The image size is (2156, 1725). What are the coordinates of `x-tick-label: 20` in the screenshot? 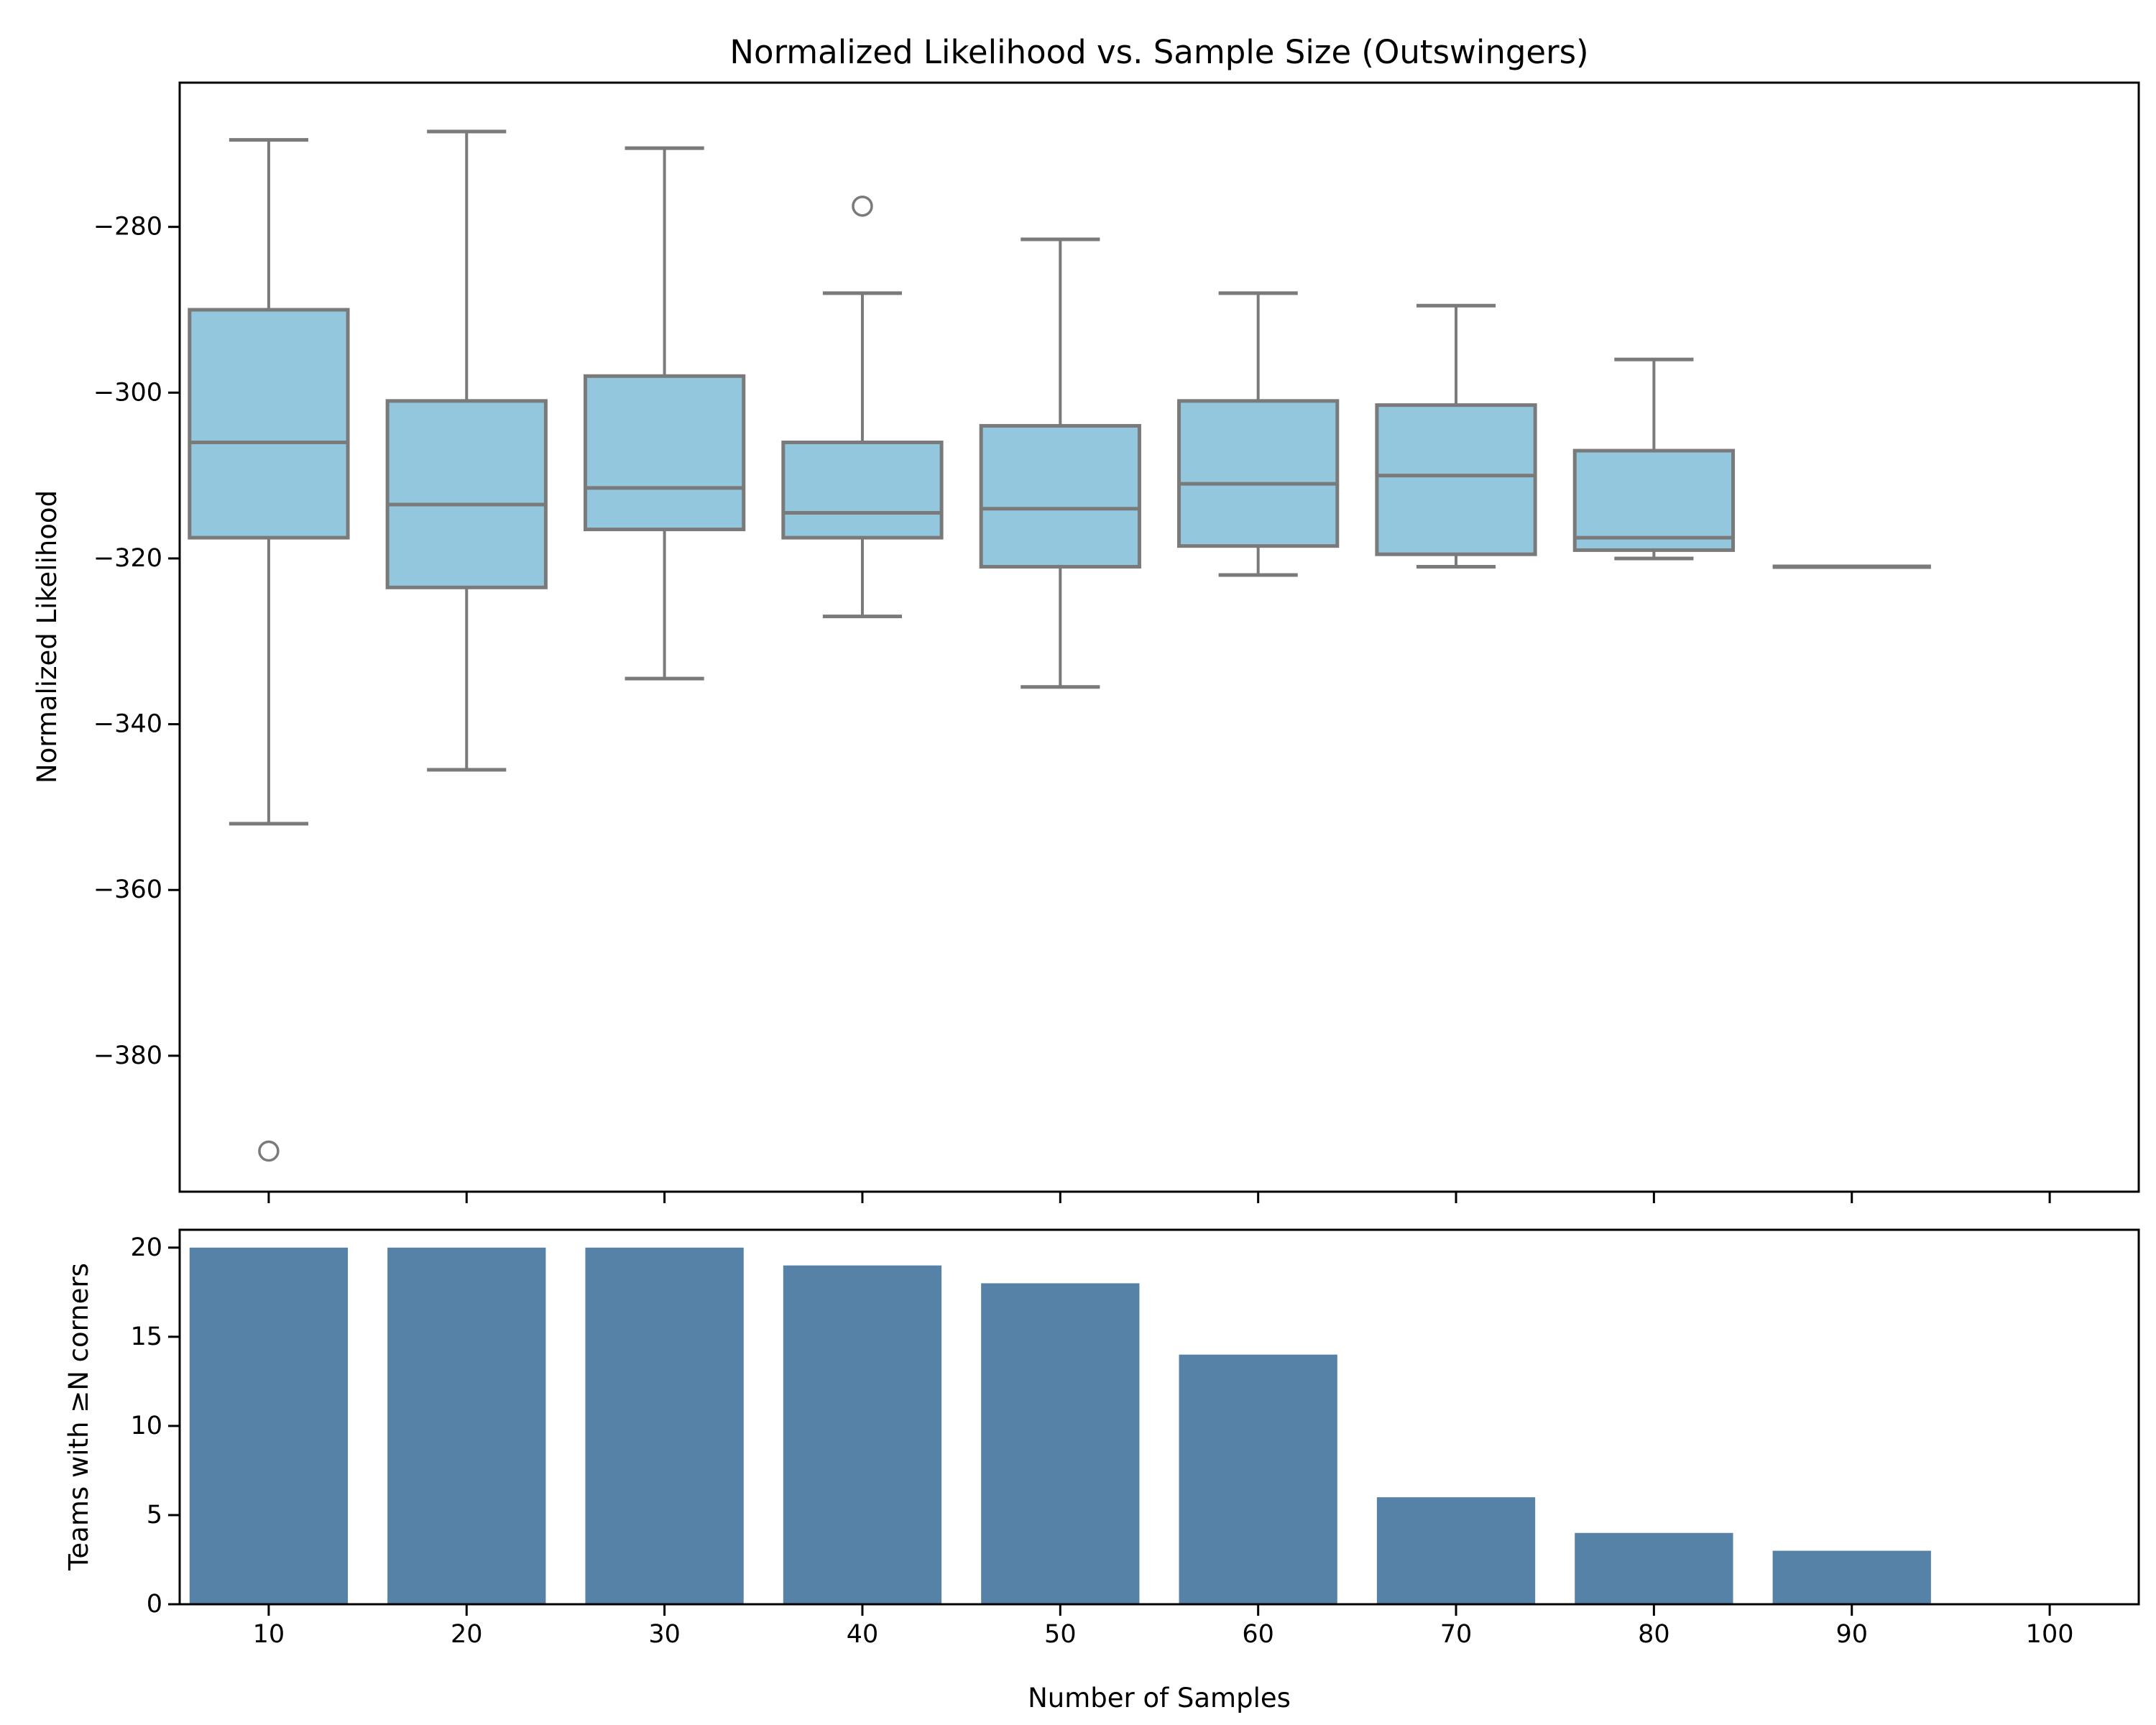 It's located at (467, 1634).